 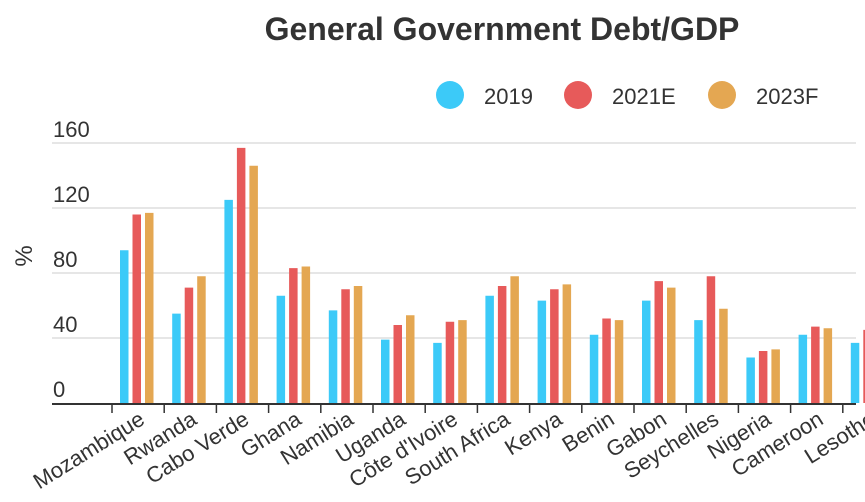 I want to click on y-tick-label: 40, so click(x=65, y=324).